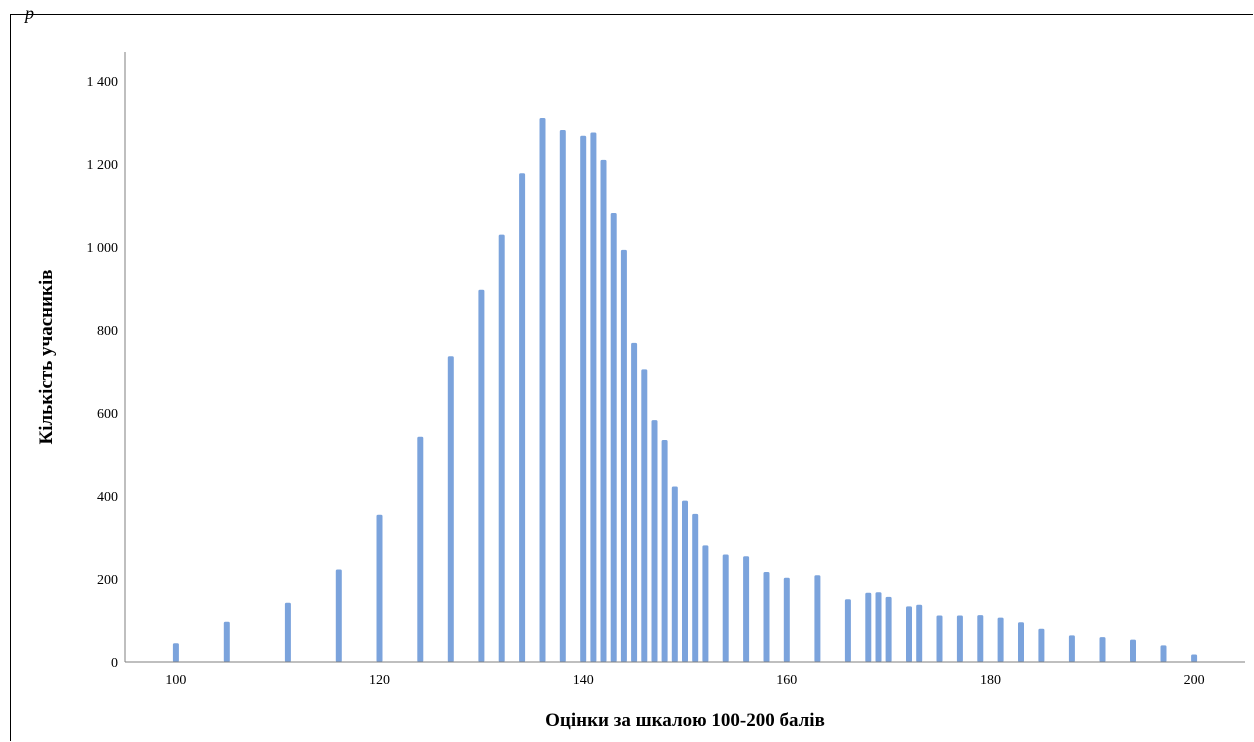  What do you see at coordinates (107, 414) in the screenshot?
I see `y-tick-label: 600` at bounding box center [107, 414].